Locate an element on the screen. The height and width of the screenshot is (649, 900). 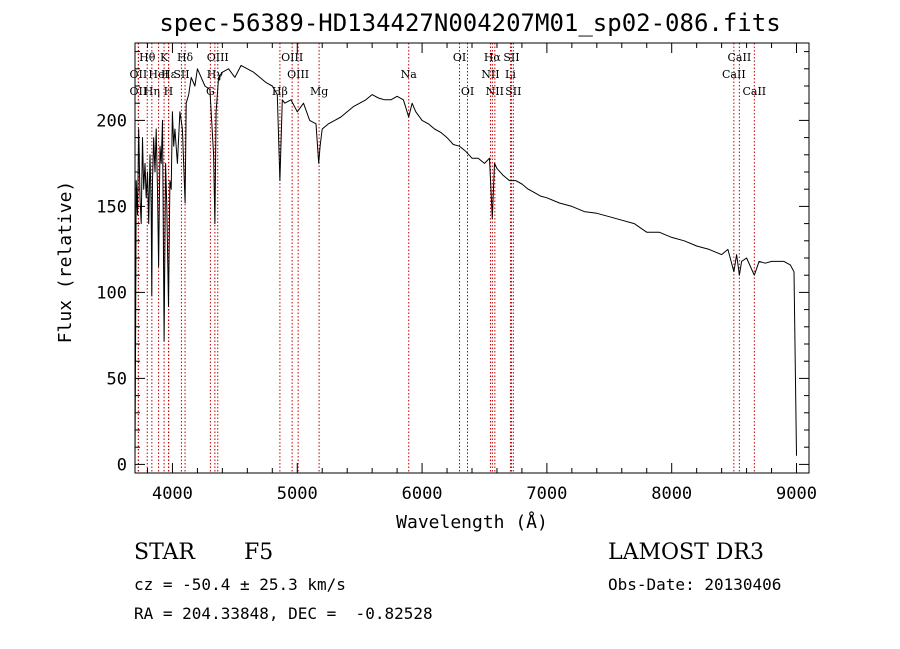
spectral-line-label-12: Hγ is located at coordinates (215, 74).